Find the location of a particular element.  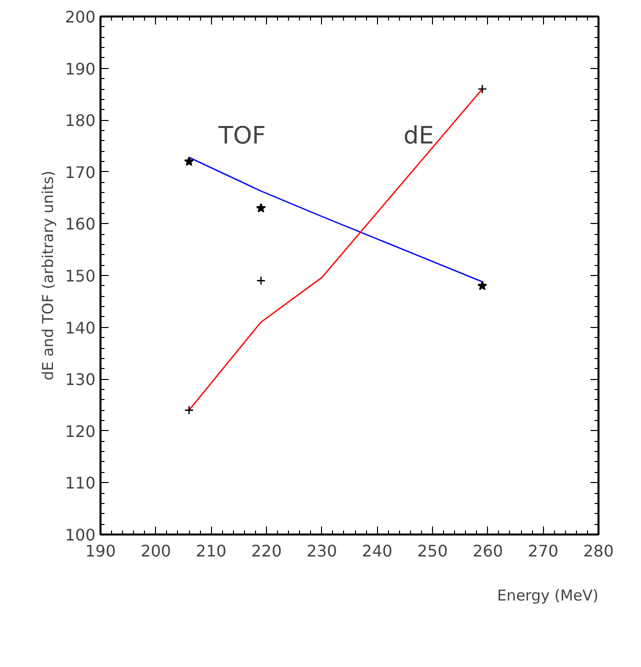

annotation: dE is located at coordinates (419, 136).